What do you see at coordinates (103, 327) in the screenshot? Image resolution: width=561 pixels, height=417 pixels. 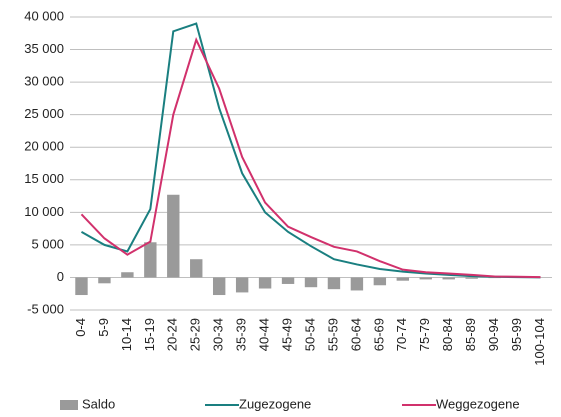 I see `x-tick-label: 5-9` at bounding box center [103, 327].